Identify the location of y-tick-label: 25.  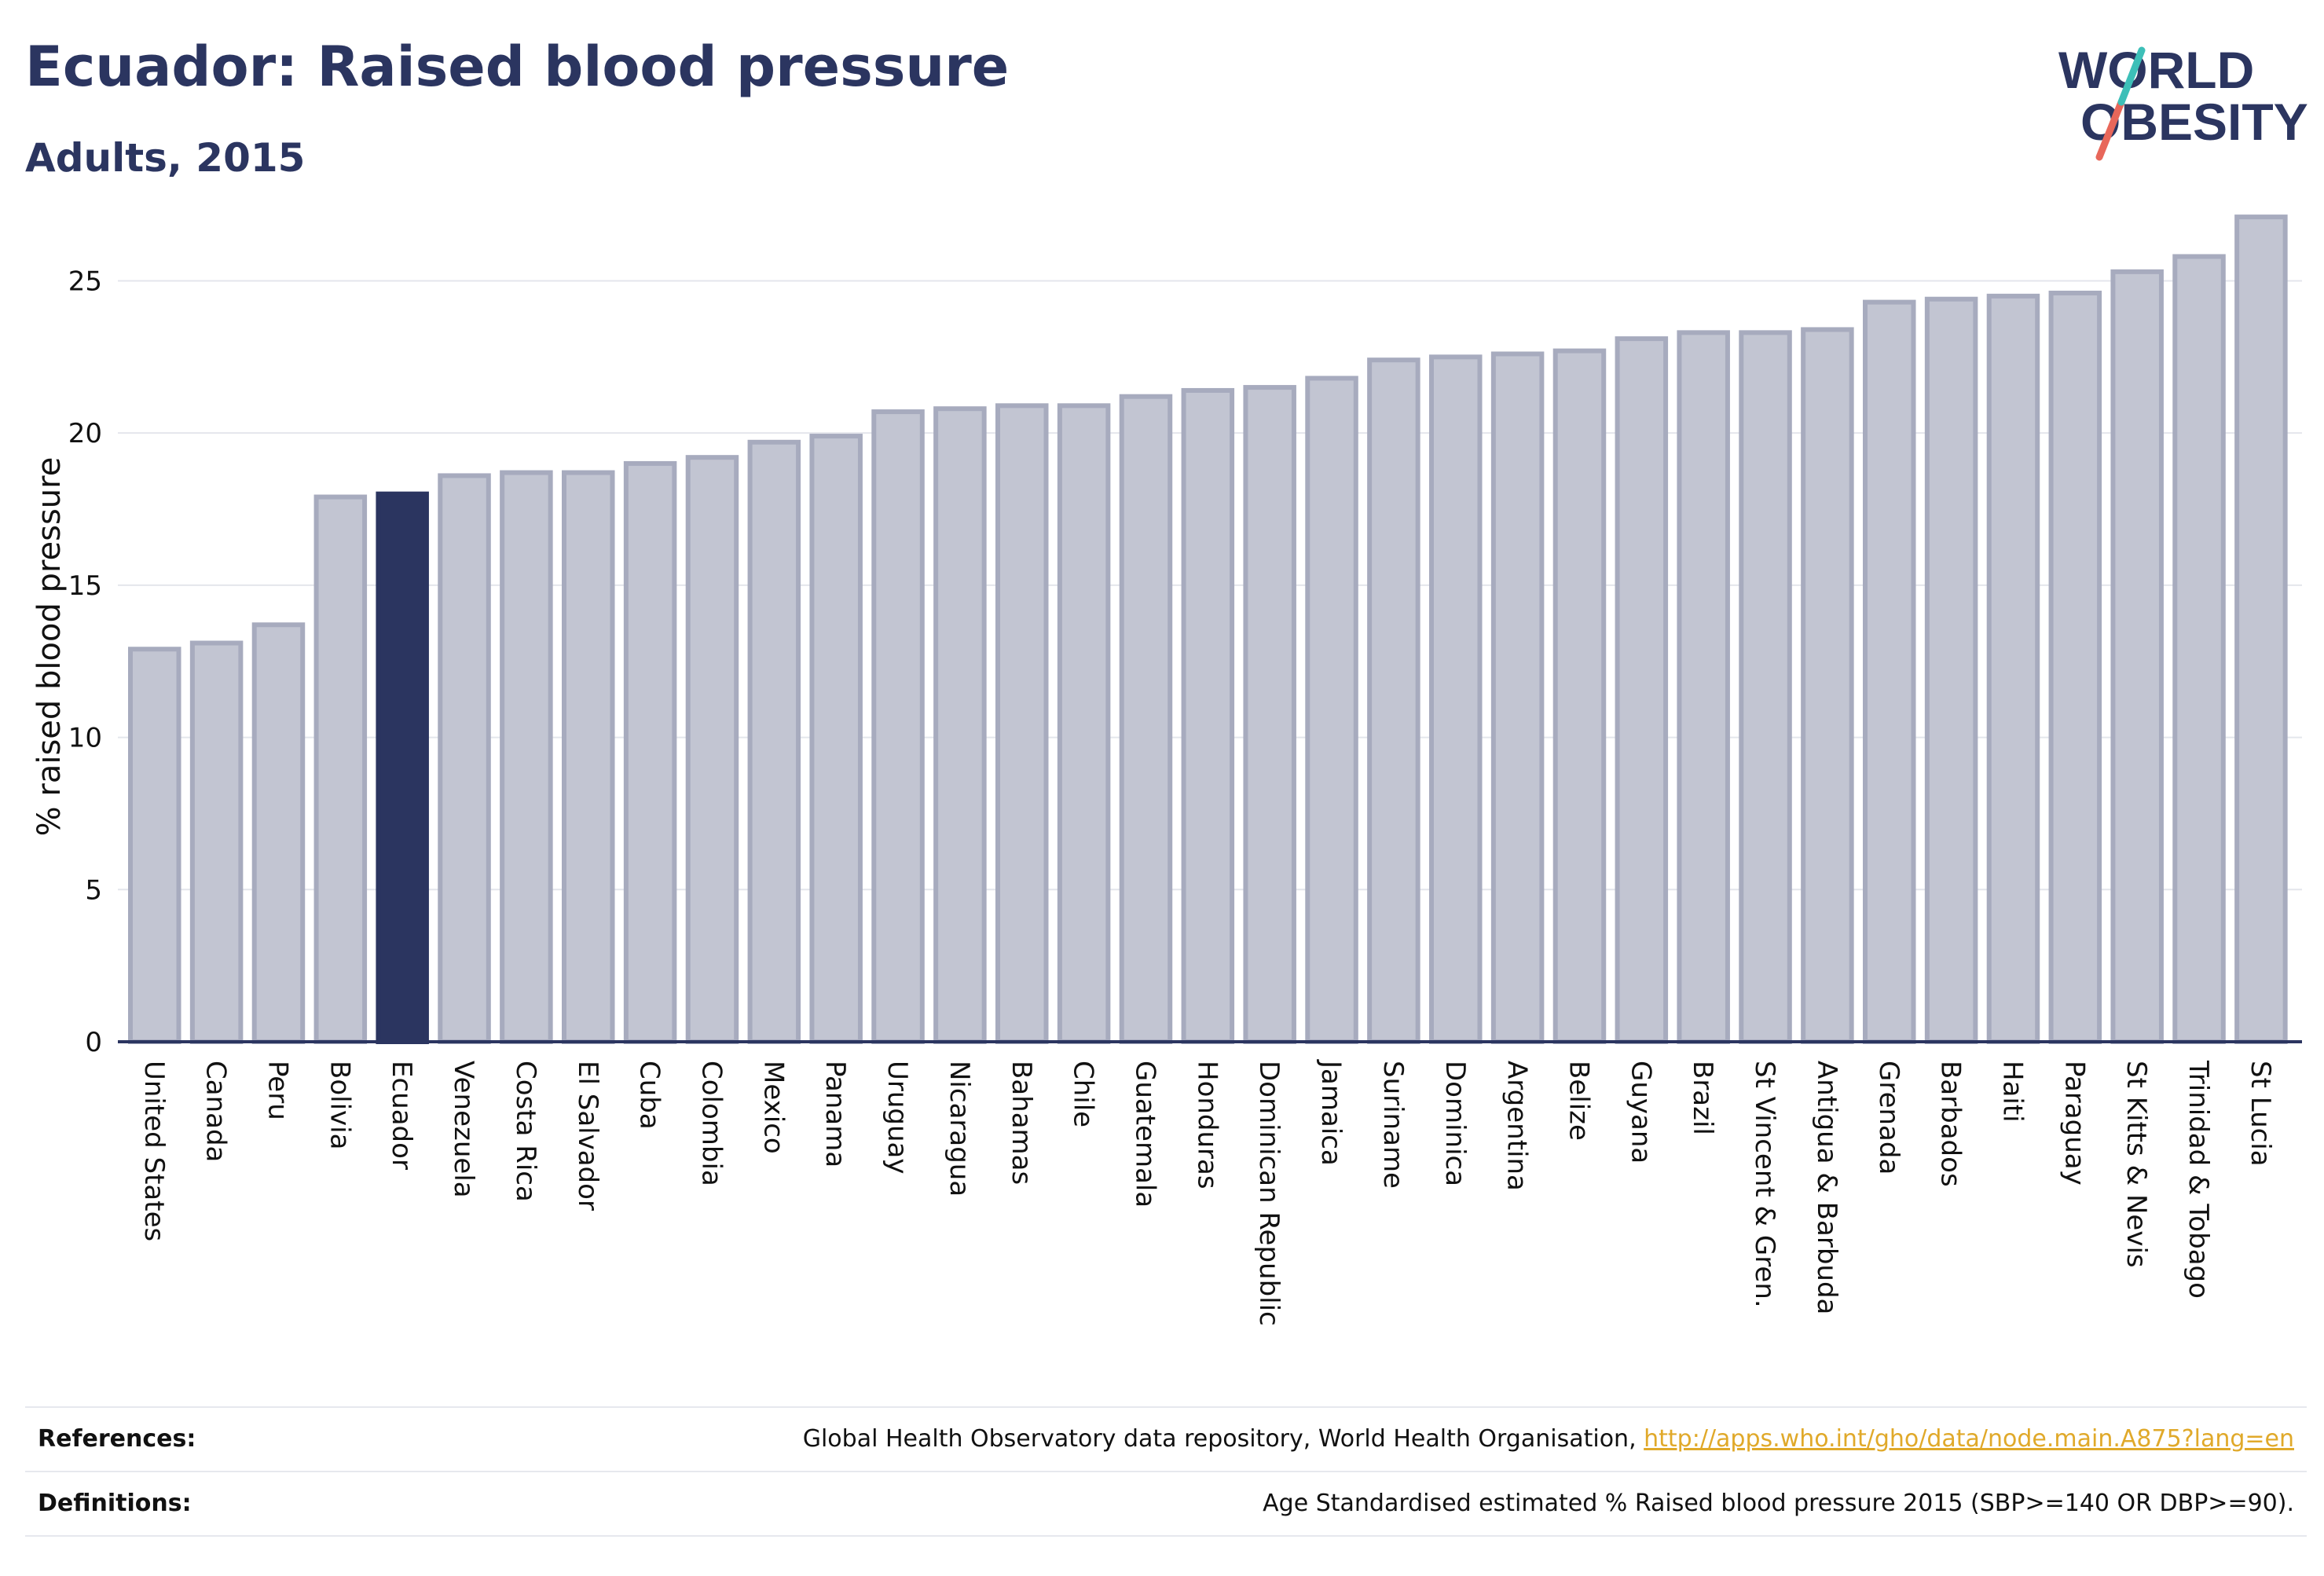
(85, 281).